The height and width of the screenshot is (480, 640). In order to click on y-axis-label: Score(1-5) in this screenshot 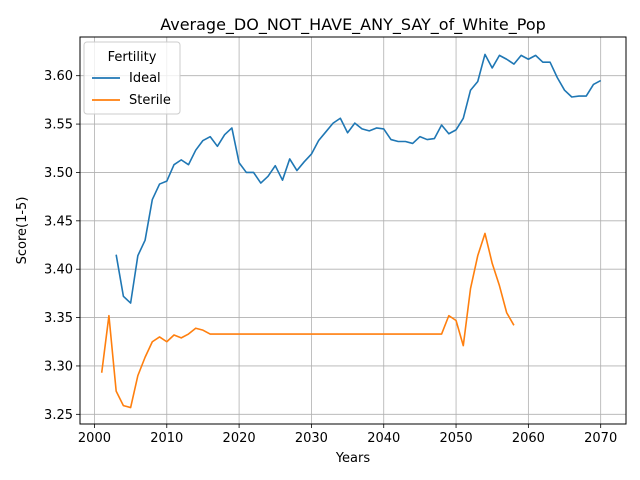, I will do `click(22, 231)`.